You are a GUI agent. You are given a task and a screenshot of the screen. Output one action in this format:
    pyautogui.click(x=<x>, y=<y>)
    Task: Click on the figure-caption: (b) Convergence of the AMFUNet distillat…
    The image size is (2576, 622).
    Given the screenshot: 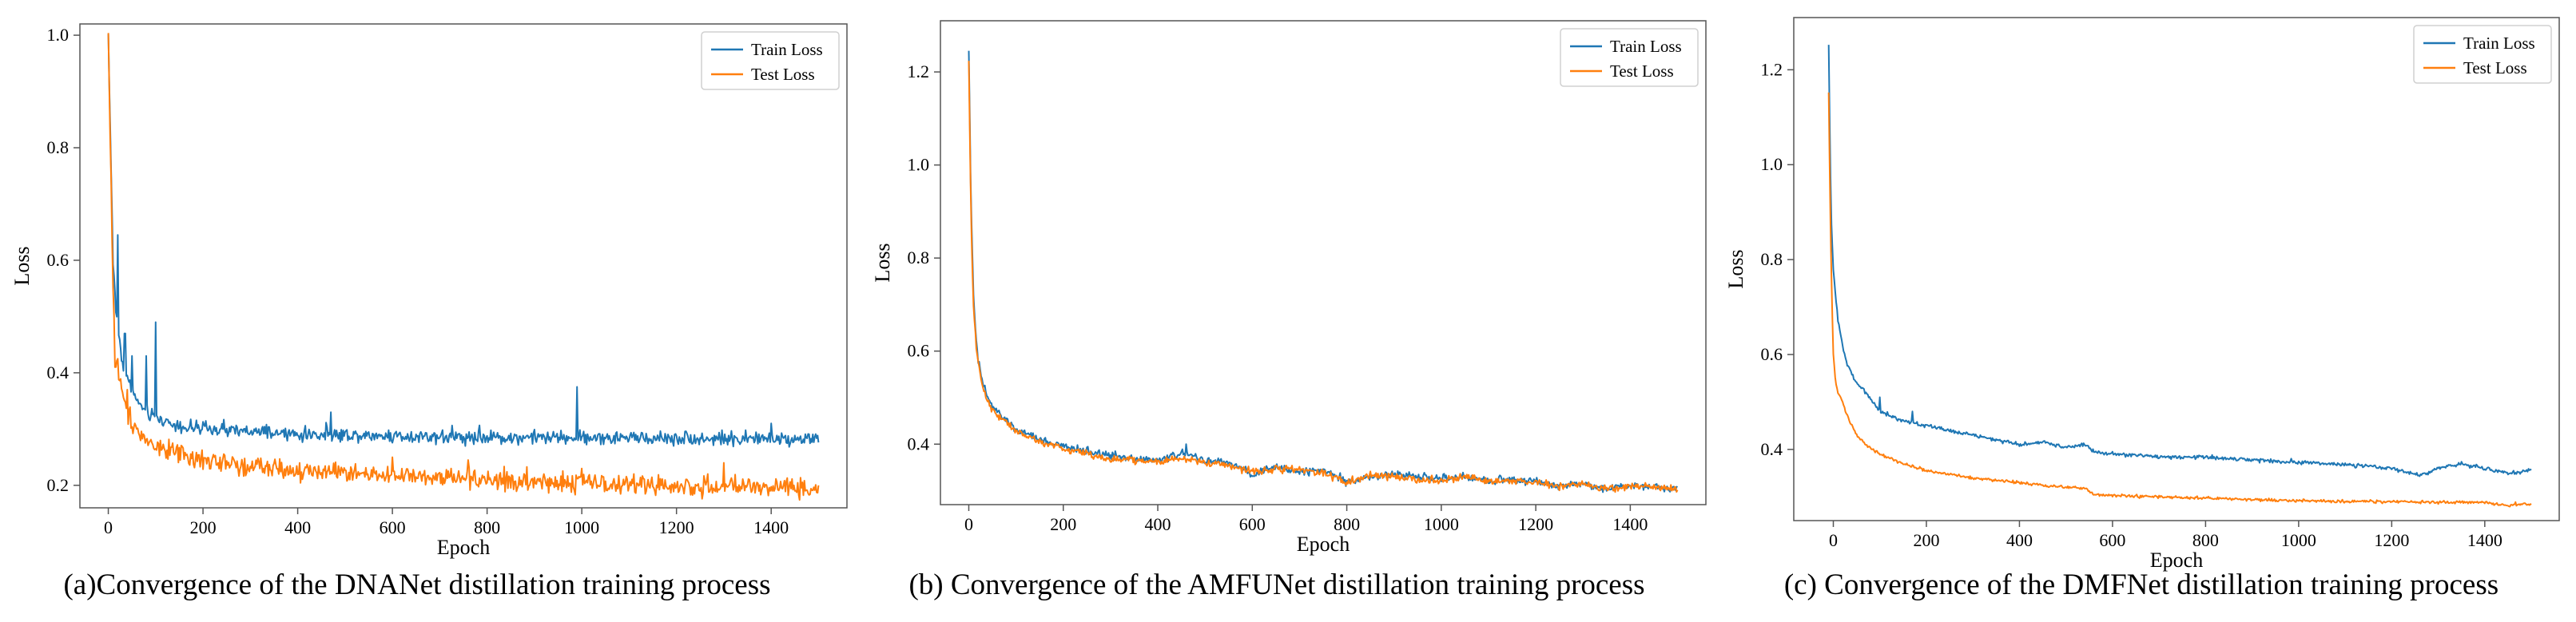 What is the action you would take?
    pyautogui.click(x=1276, y=585)
    